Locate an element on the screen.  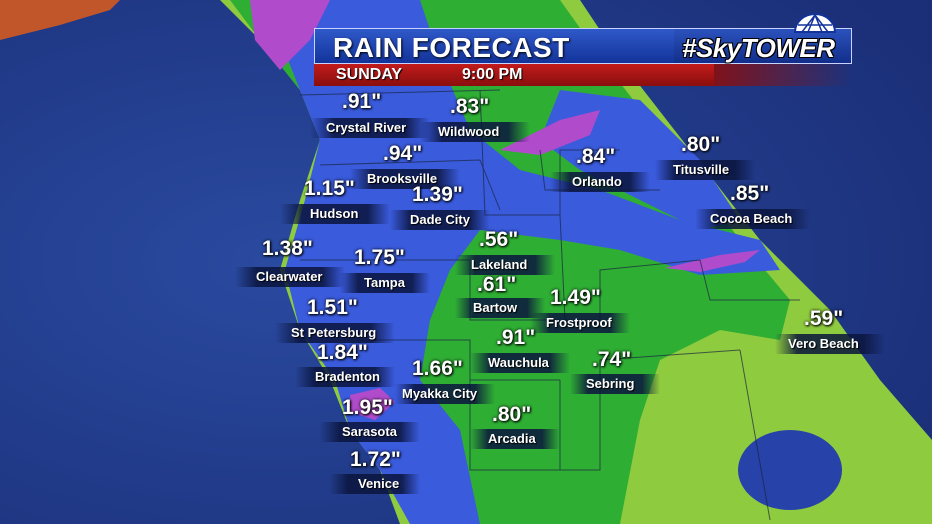
rain-amount: .85" is located at coordinates (750, 193).